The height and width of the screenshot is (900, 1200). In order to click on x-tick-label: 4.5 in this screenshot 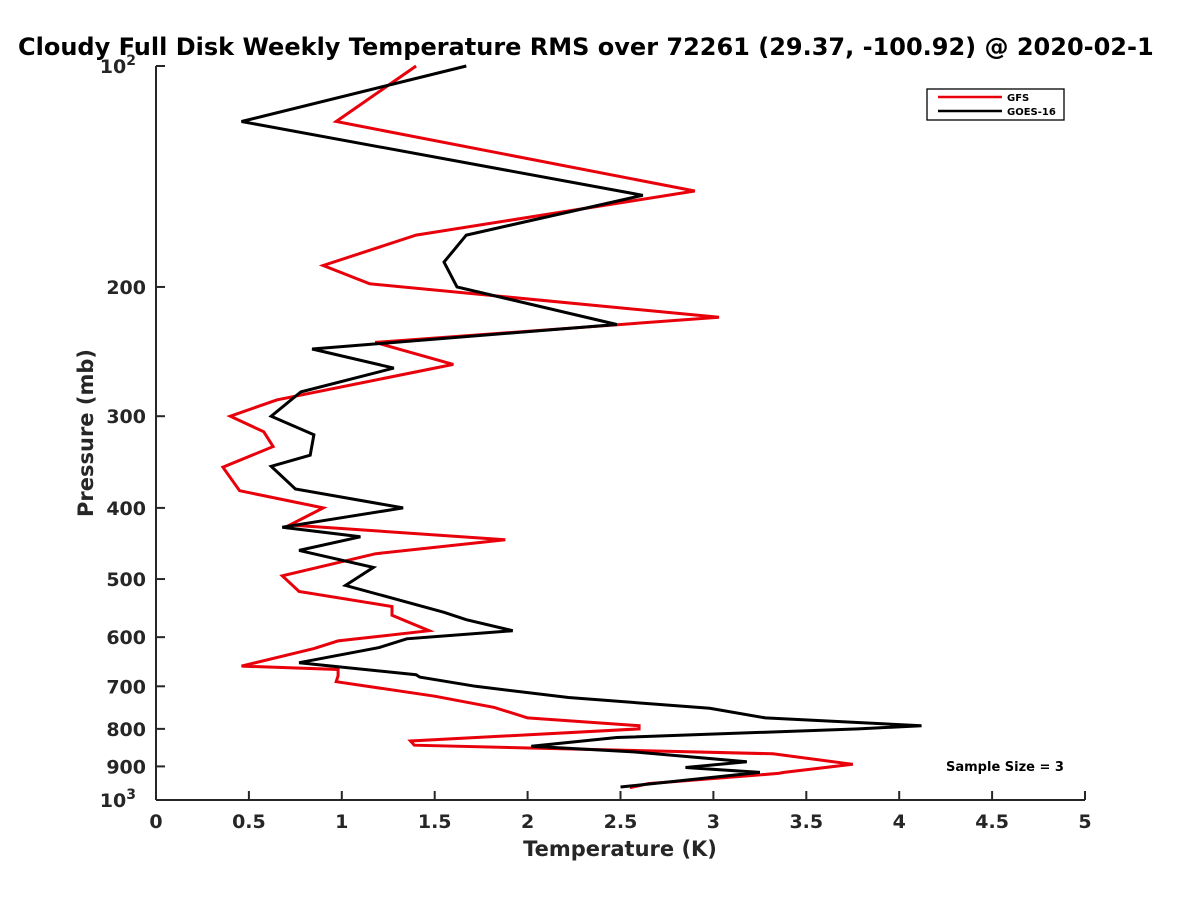, I will do `click(992, 822)`.